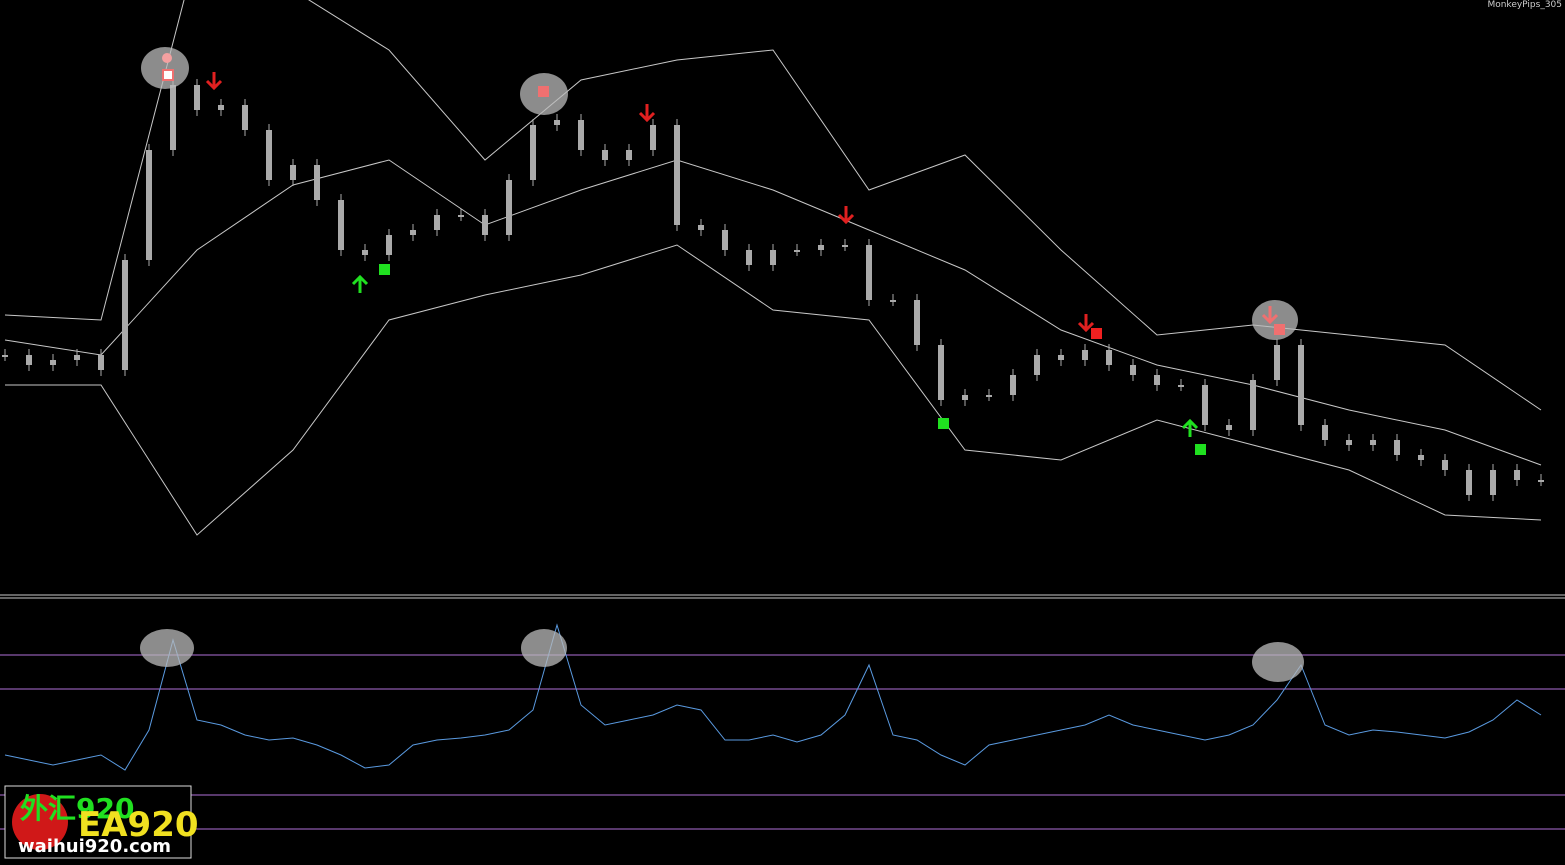 The height and width of the screenshot is (865, 1565). What do you see at coordinates (138, 825) in the screenshot?
I see `watermark-brand: EA920` at bounding box center [138, 825].